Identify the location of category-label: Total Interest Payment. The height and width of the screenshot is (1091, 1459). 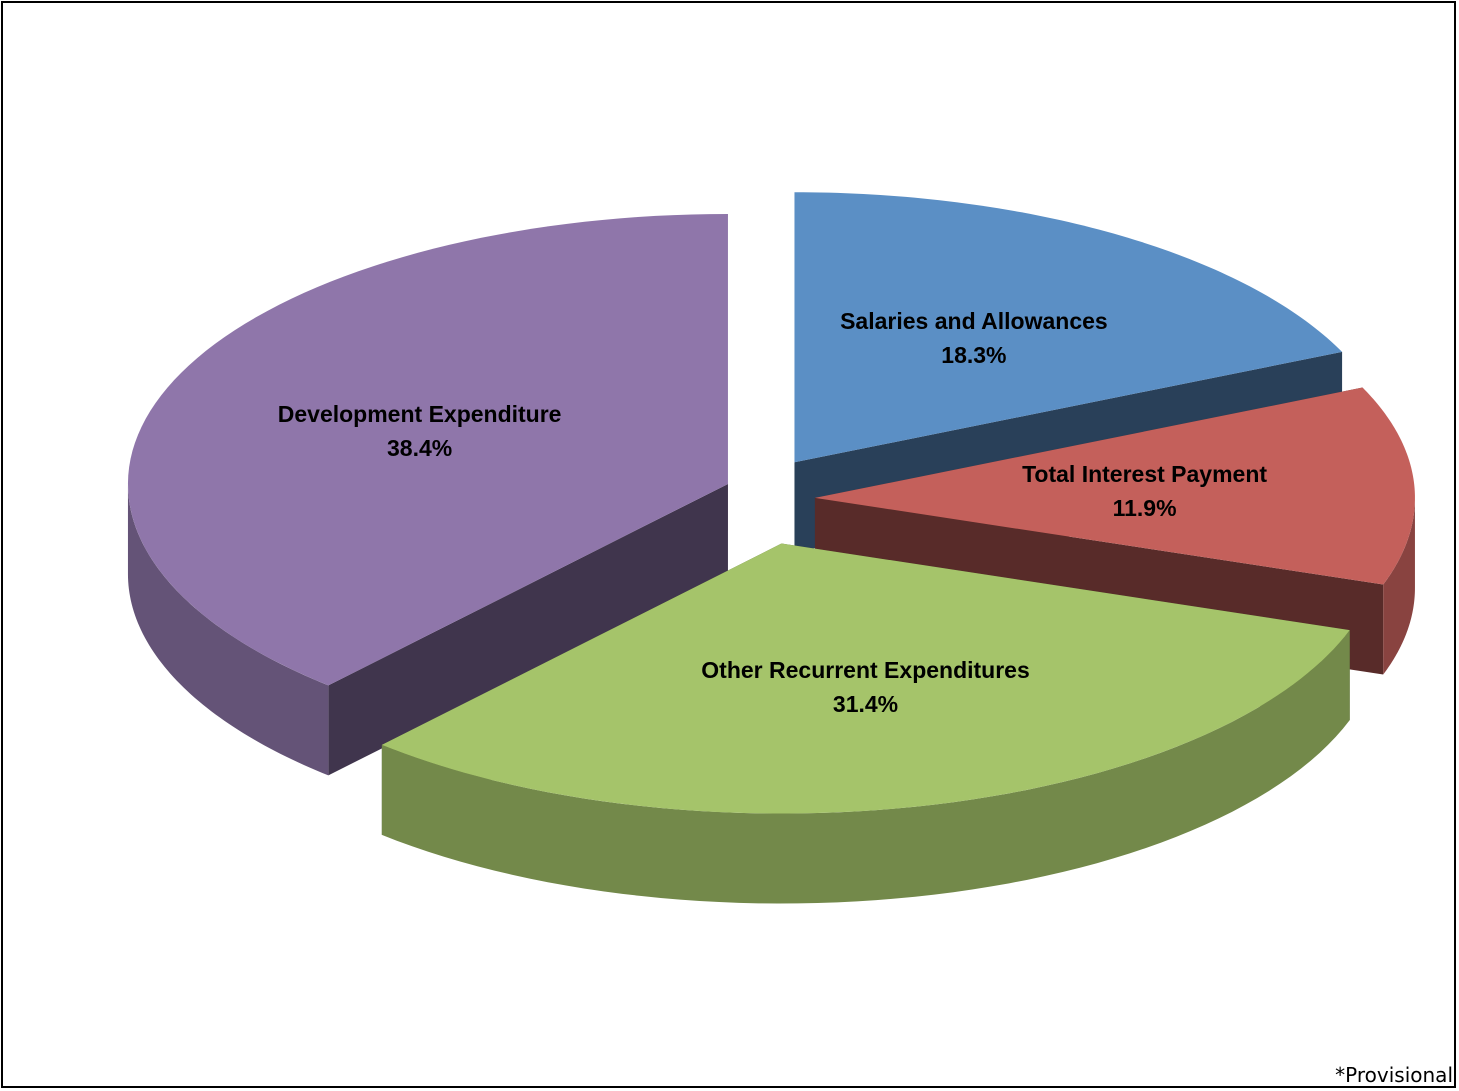
(1145, 473).